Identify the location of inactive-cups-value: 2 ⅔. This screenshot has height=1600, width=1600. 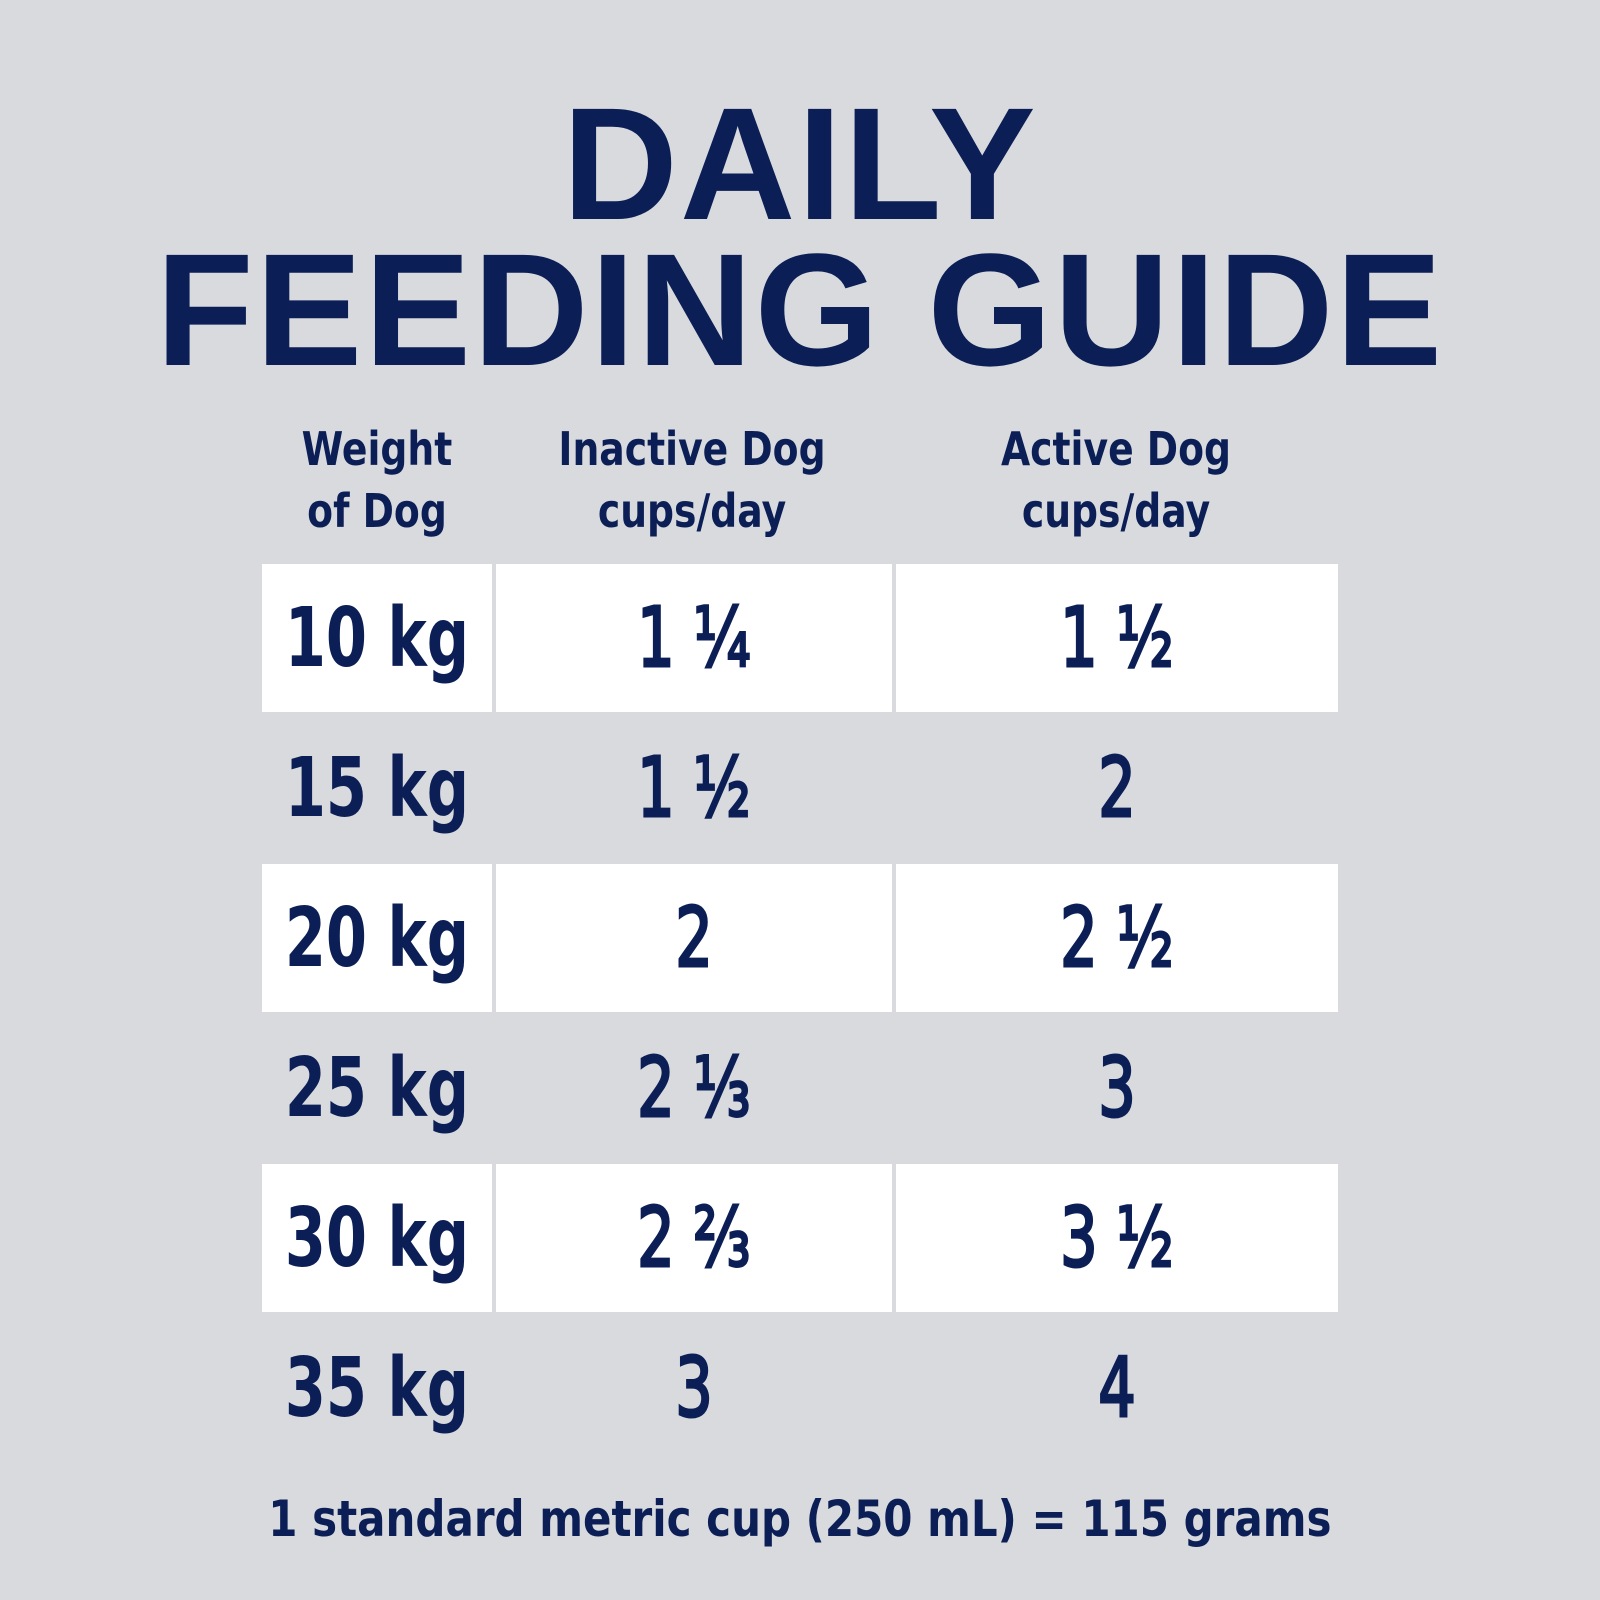
(694, 1238).